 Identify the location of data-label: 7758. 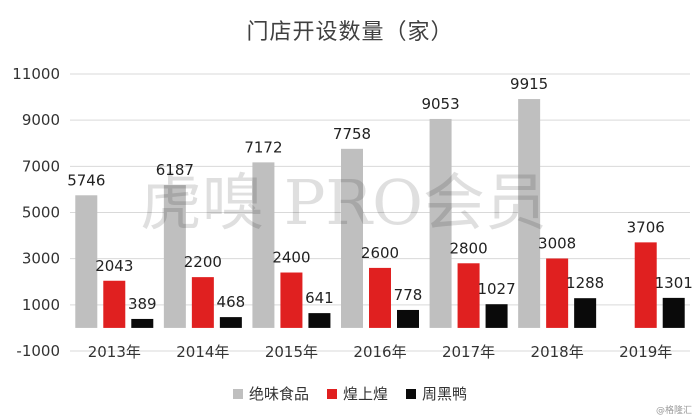
(352, 134).